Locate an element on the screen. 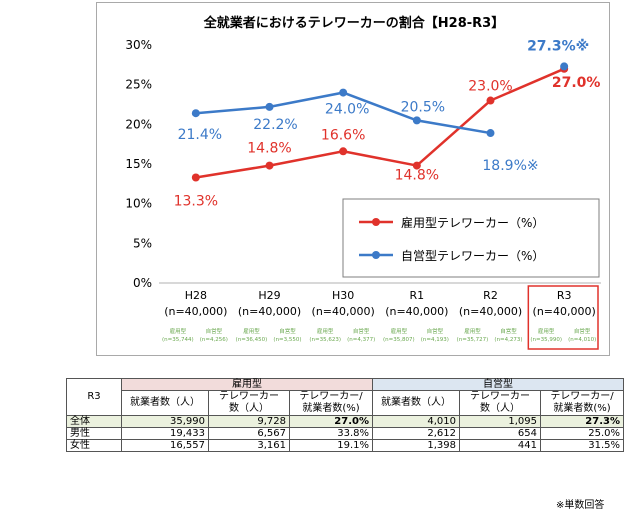  x-sub-n-self: (n=4,273) is located at coordinates (508, 340).